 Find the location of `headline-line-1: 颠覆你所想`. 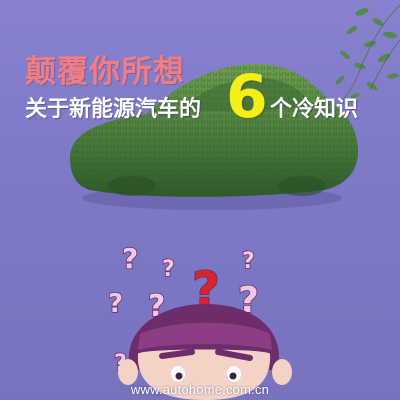

headline-line-1: 颠覆你所想 is located at coordinates (105, 72).